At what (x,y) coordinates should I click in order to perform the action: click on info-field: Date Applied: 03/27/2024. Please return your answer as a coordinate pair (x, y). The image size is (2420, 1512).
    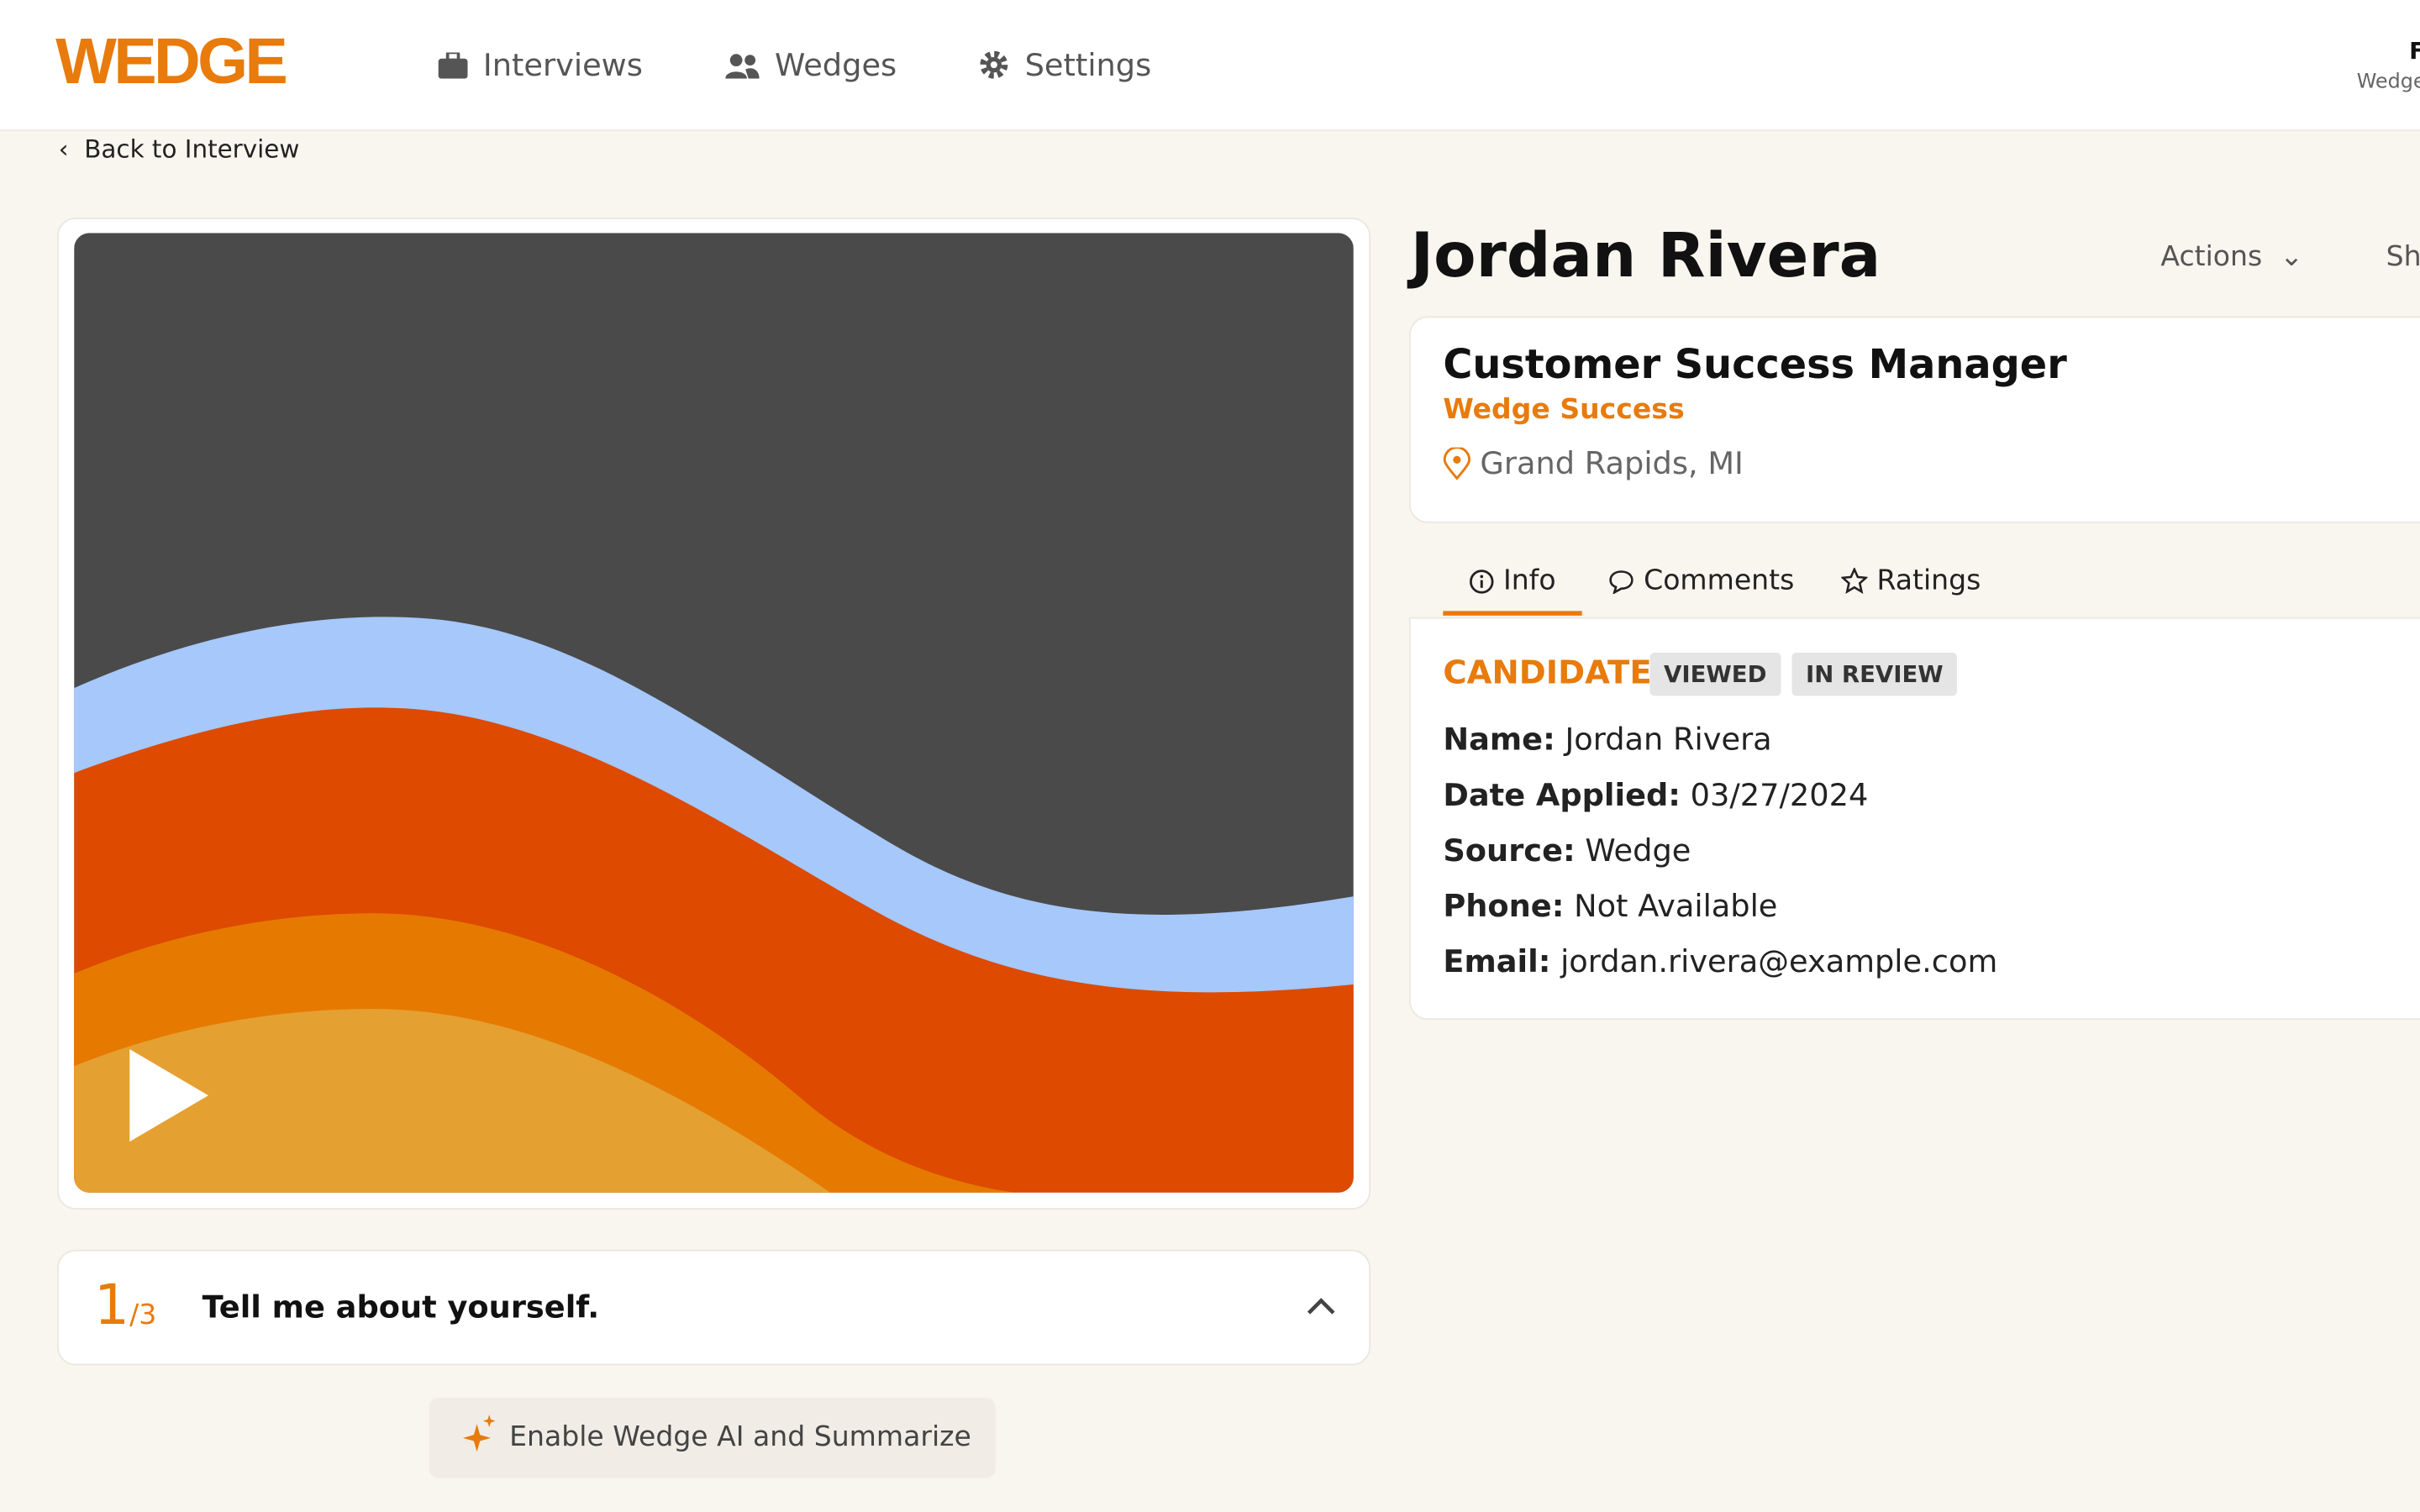
    Looking at the image, I should click on (1655, 794).